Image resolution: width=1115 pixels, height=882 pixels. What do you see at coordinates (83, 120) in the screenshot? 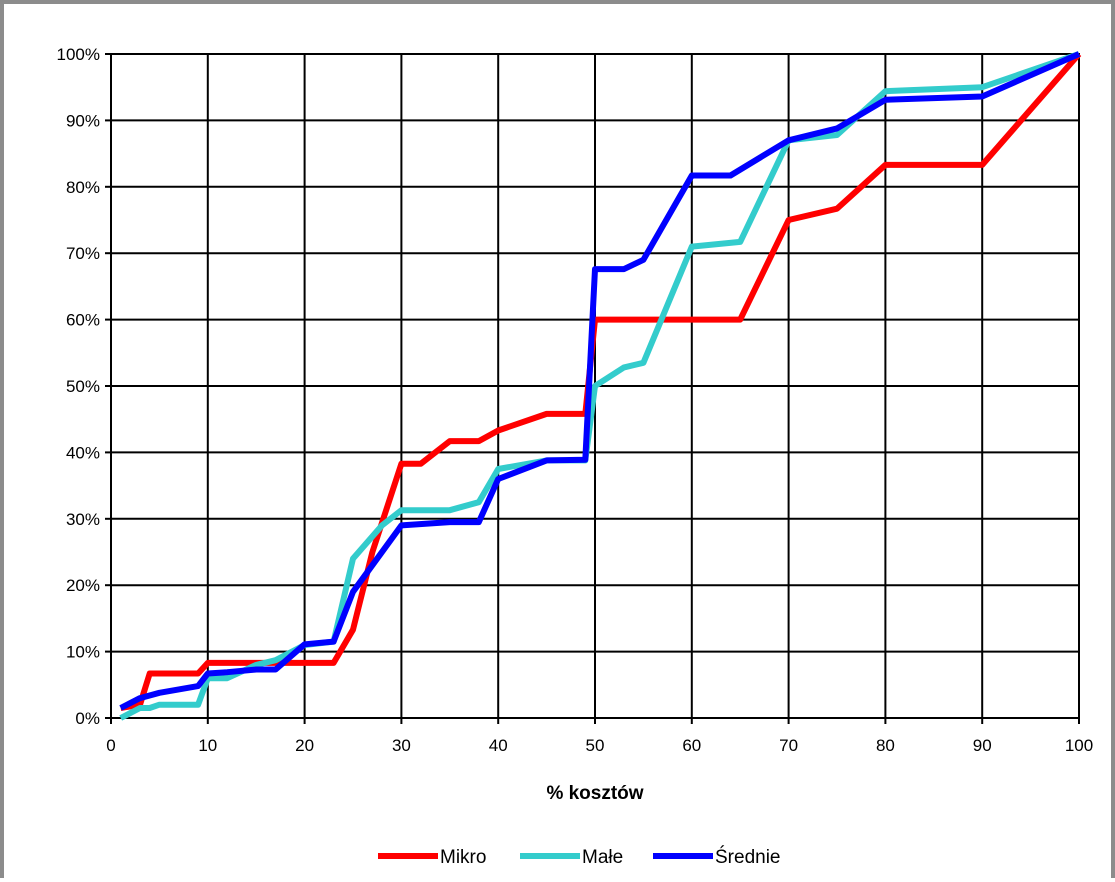
I see `y-tick-label: 90%` at bounding box center [83, 120].